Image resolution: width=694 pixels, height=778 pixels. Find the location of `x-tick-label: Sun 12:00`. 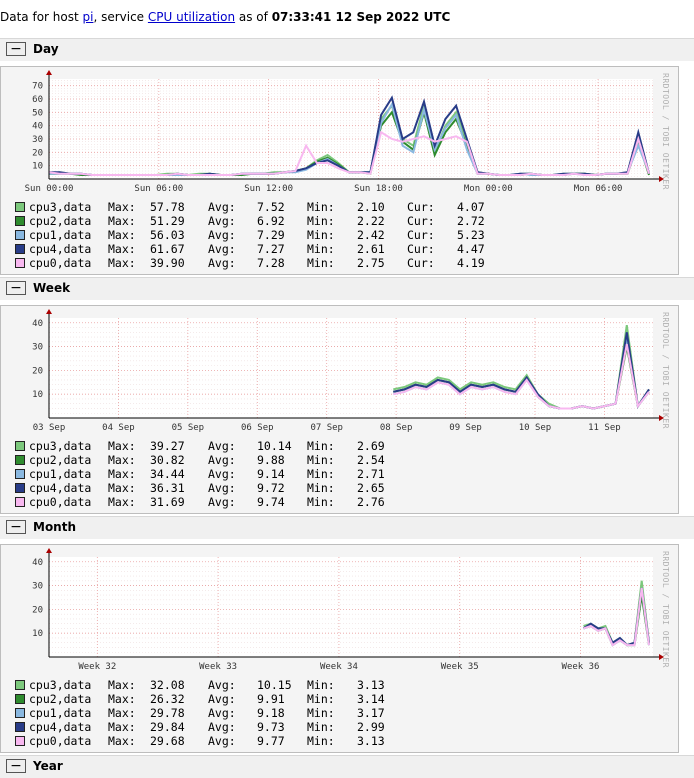

x-tick-label: Sun 12:00 is located at coordinates (268, 189).